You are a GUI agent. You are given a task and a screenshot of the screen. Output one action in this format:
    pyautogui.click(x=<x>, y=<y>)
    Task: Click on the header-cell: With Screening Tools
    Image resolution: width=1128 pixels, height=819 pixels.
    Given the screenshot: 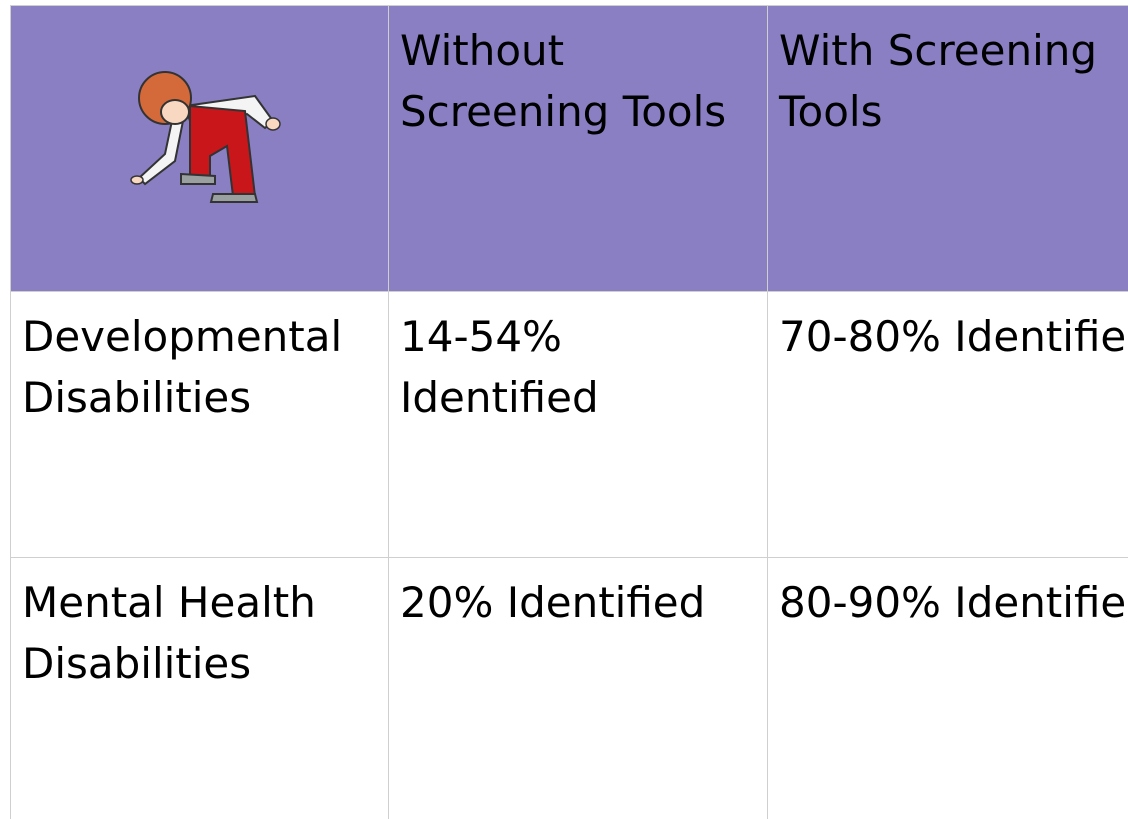 What is the action you would take?
    pyautogui.click(x=947, y=148)
    